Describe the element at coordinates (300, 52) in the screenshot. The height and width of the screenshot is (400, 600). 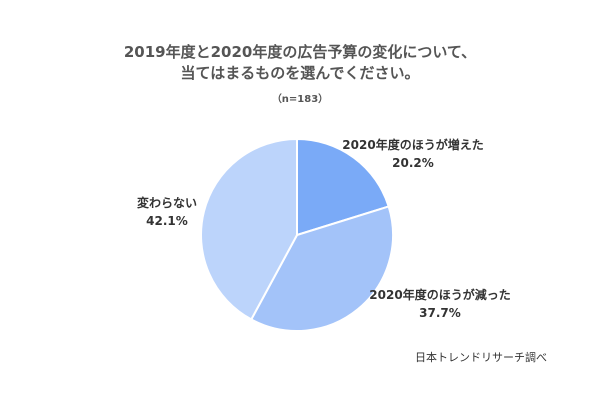
I see `chart-title-line-1: 2019年度と2020年度の広告予算の変化について、` at that location.